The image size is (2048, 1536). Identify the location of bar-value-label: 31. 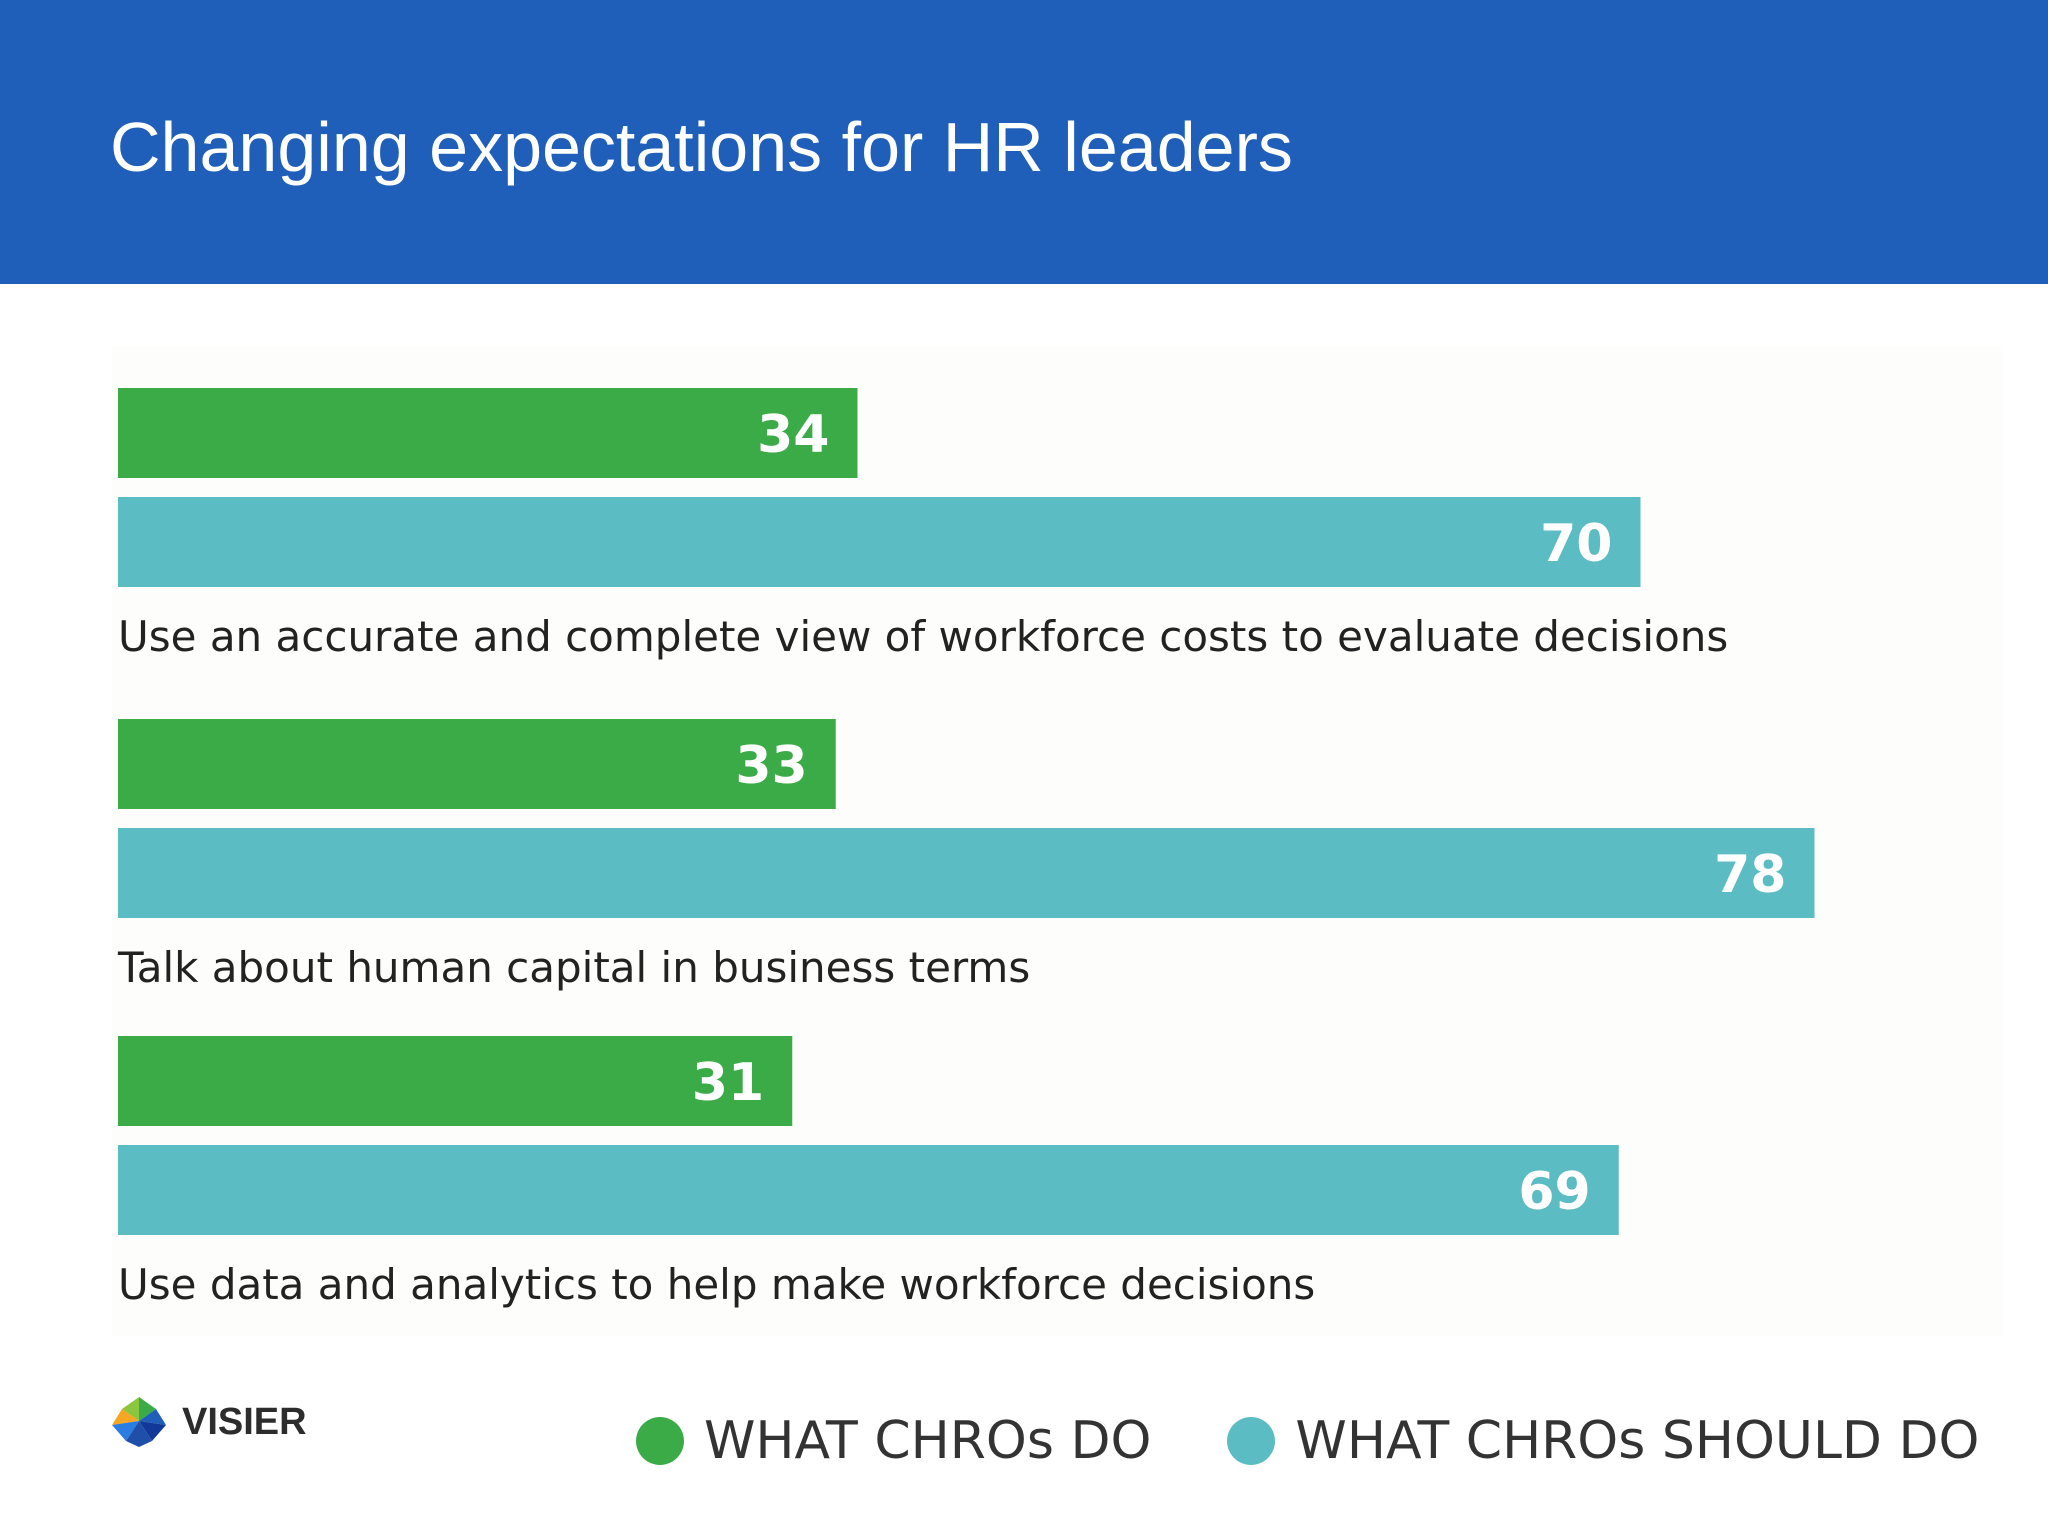
(728, 1083).